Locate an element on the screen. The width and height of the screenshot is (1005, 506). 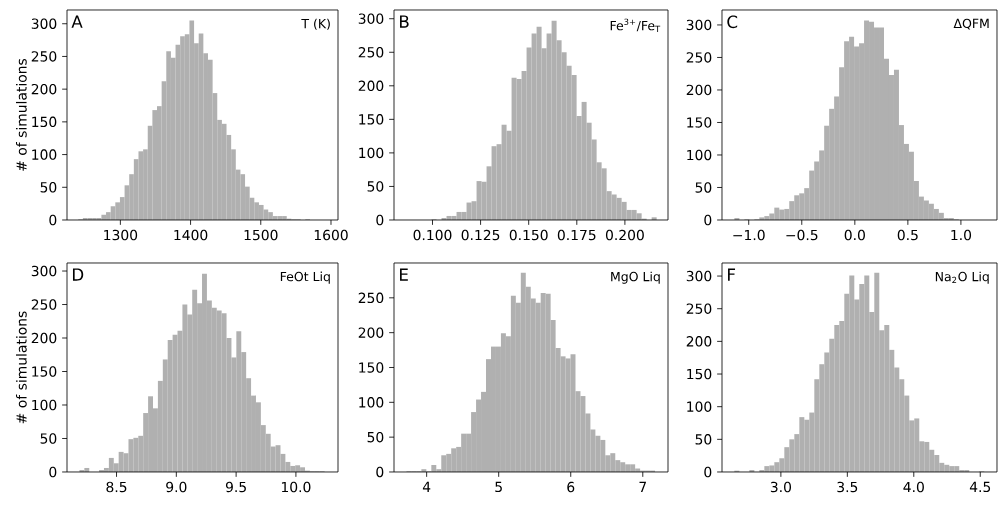
chart-title: F is located at coordinates (732, 274).